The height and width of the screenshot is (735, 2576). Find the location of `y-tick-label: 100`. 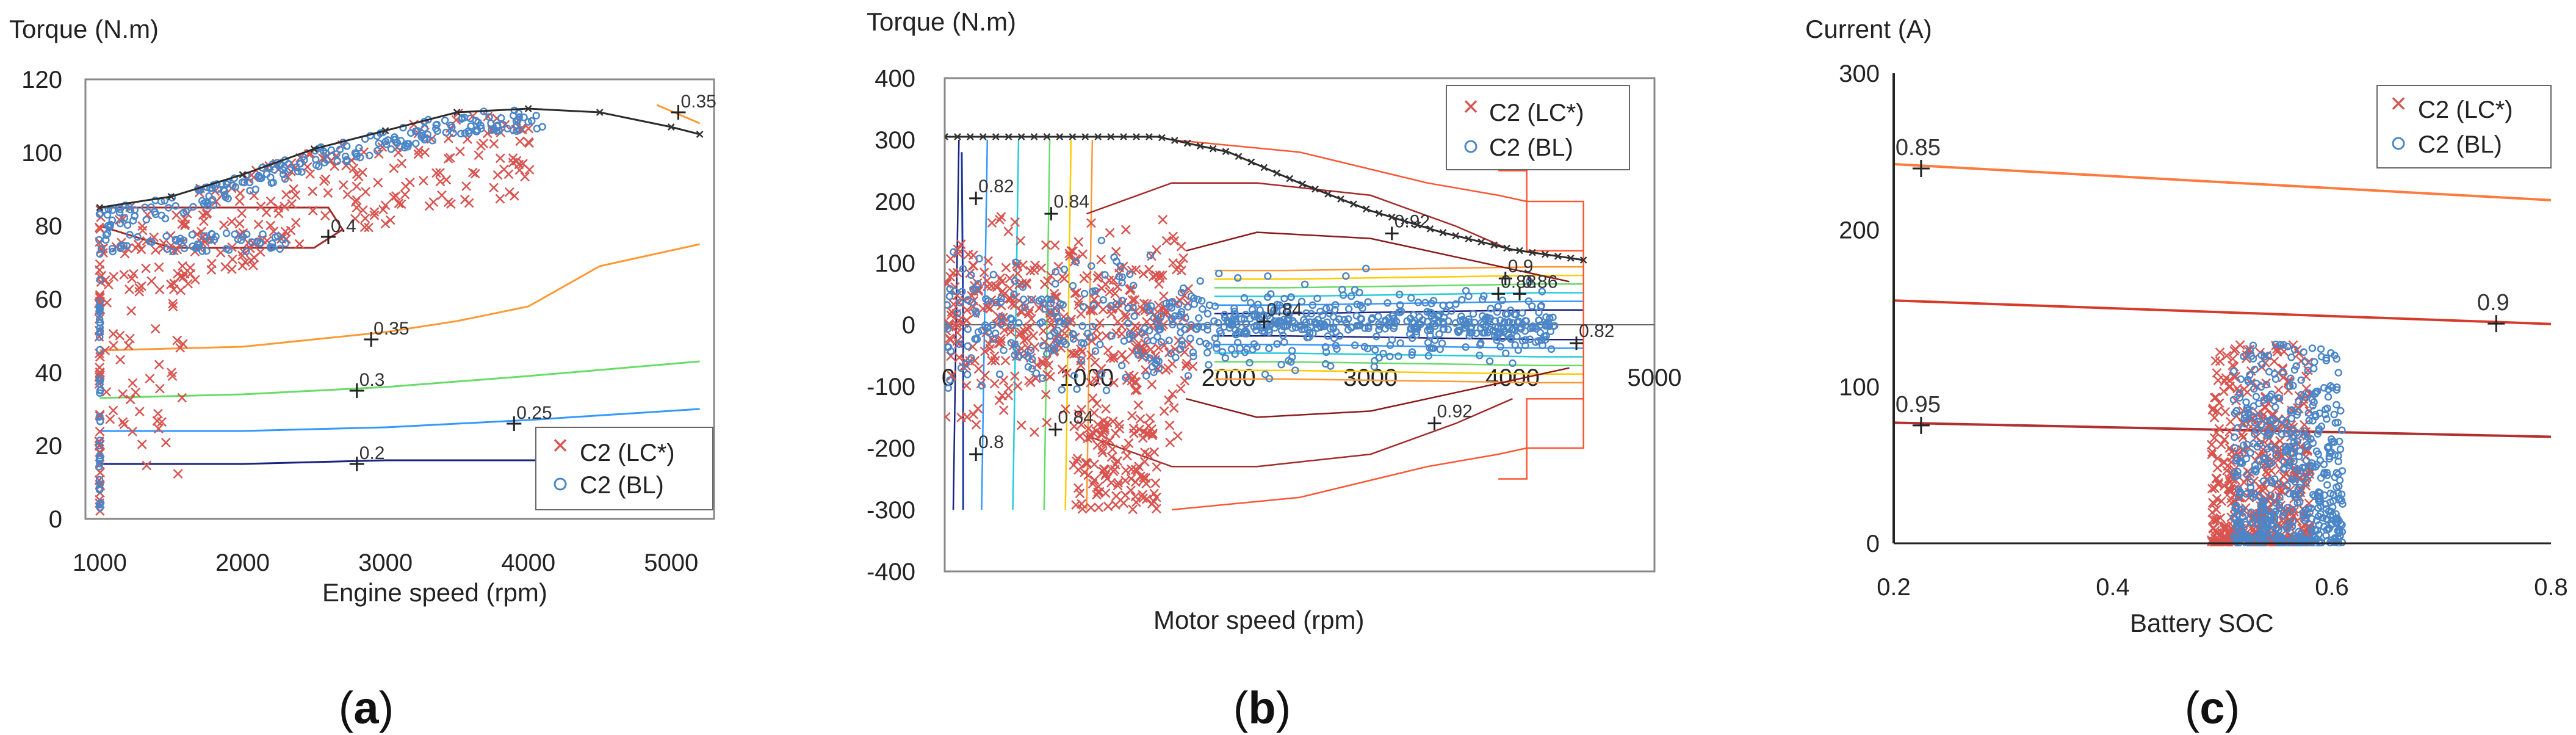

y-tick-label: 100 is located at coordinates (895, 263).